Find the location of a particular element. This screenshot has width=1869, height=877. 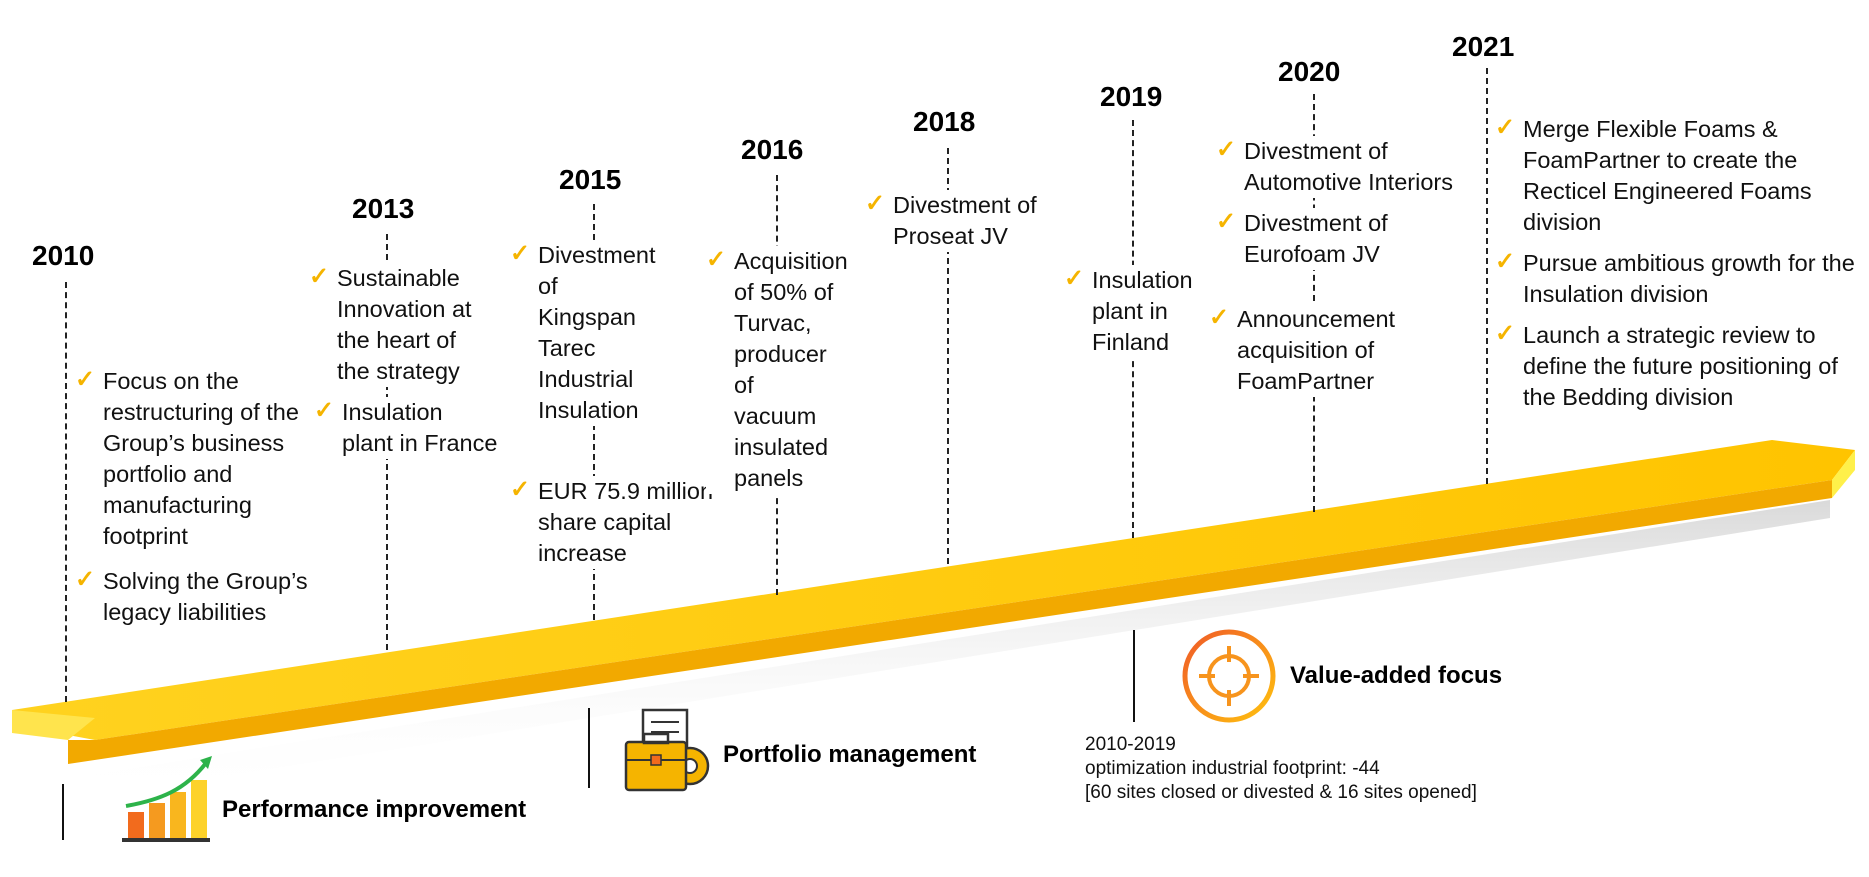

year-2013: 2013 is located at coordinates (383, 208).